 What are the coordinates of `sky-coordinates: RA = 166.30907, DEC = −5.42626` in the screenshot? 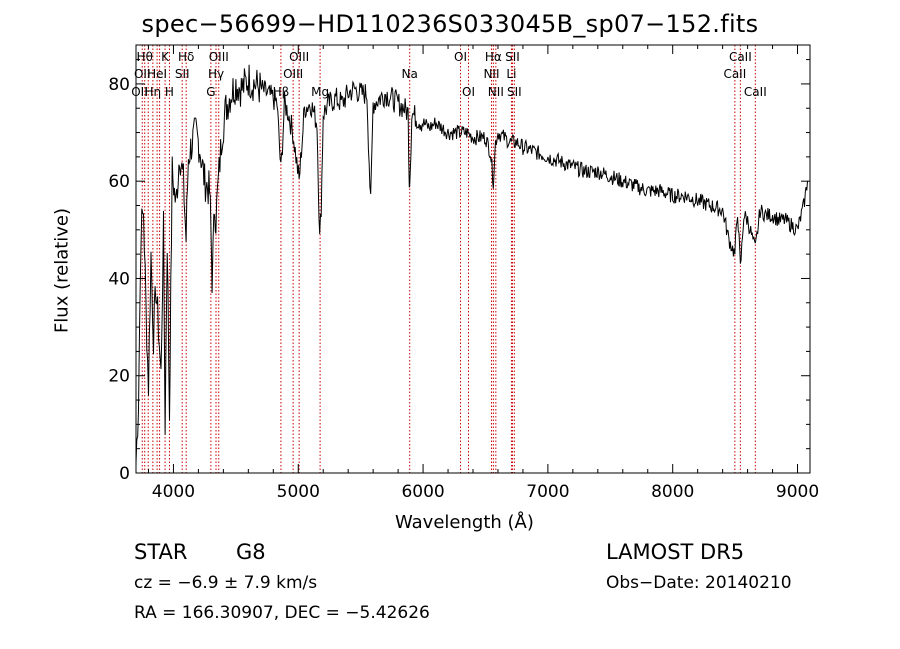 It's located at (282, 613).